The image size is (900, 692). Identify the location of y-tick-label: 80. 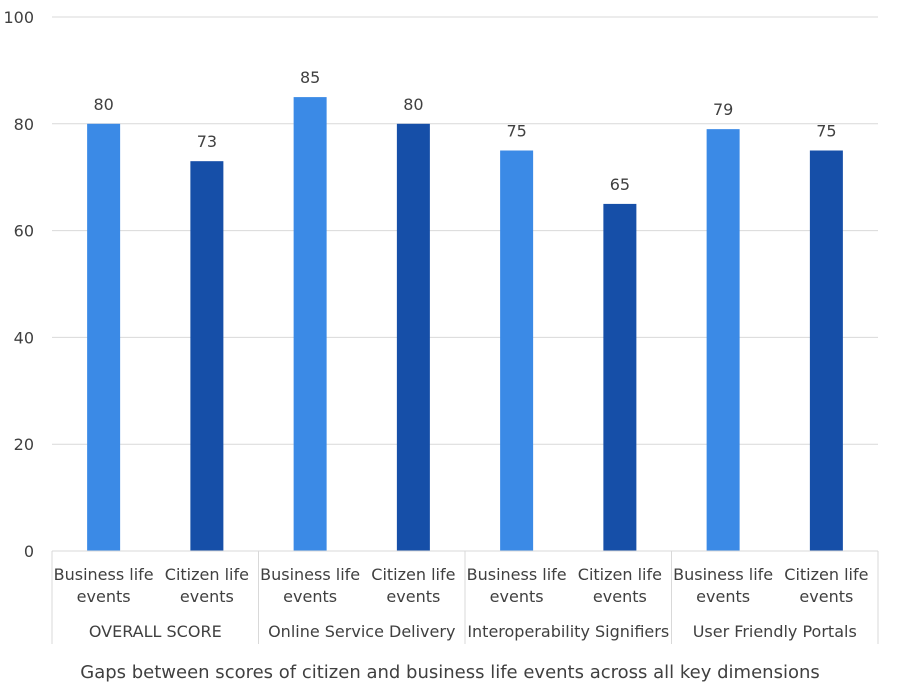
(24, 124).